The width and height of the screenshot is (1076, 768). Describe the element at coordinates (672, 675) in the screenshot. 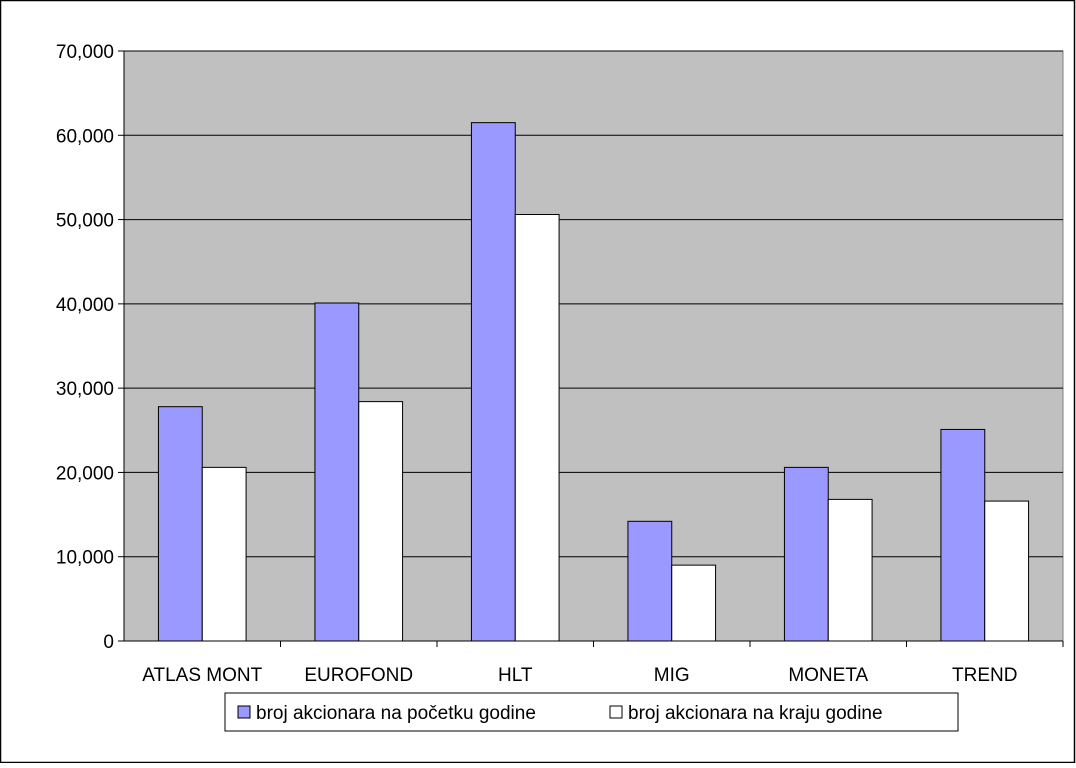

I see `x-tick-label: MIG` at that location.